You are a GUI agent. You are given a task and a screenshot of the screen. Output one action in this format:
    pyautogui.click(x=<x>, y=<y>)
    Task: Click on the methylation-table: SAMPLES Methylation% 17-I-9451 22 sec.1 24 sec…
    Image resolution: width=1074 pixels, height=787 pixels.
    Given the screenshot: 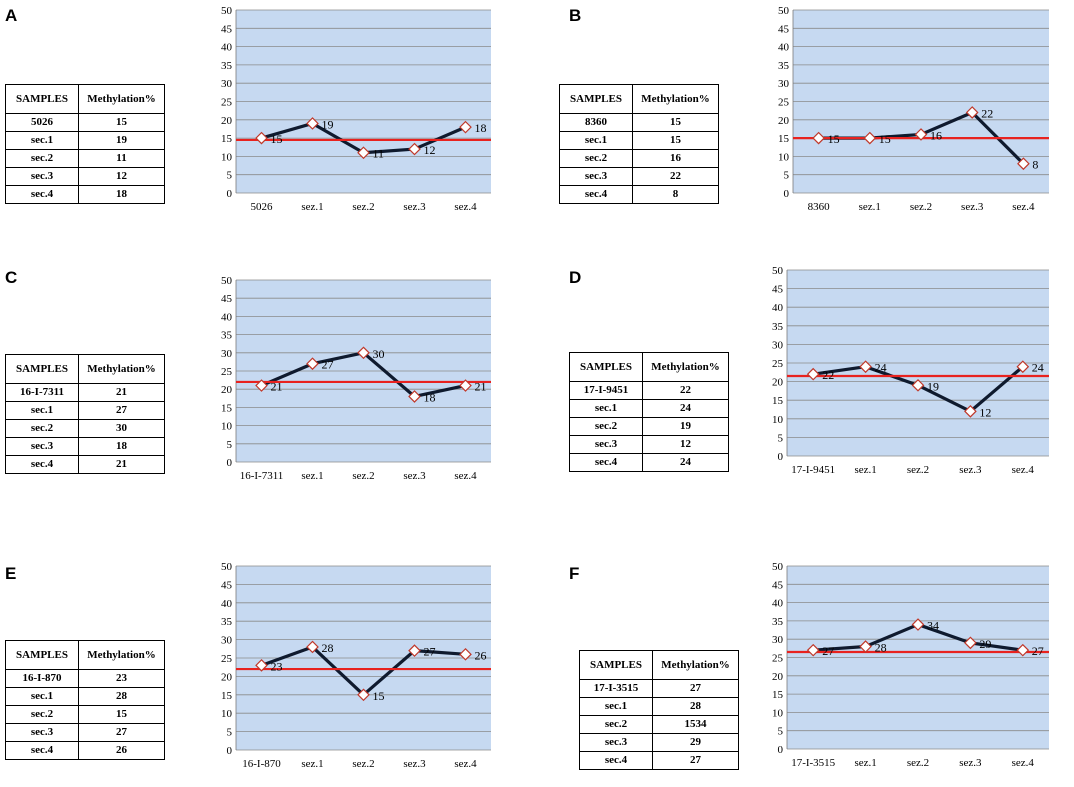 What is the action you would take?
    pyautogui.click(x=649, y=412)
    